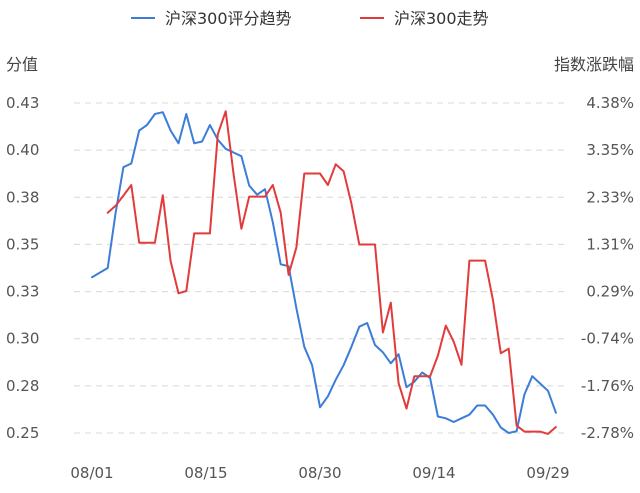 Image resolution: width=640 pixels, height=493 pixels. Describe the element at coordinates (610, 103) in the screenshot. I see `right-tick-label: 4.38%` at that location.